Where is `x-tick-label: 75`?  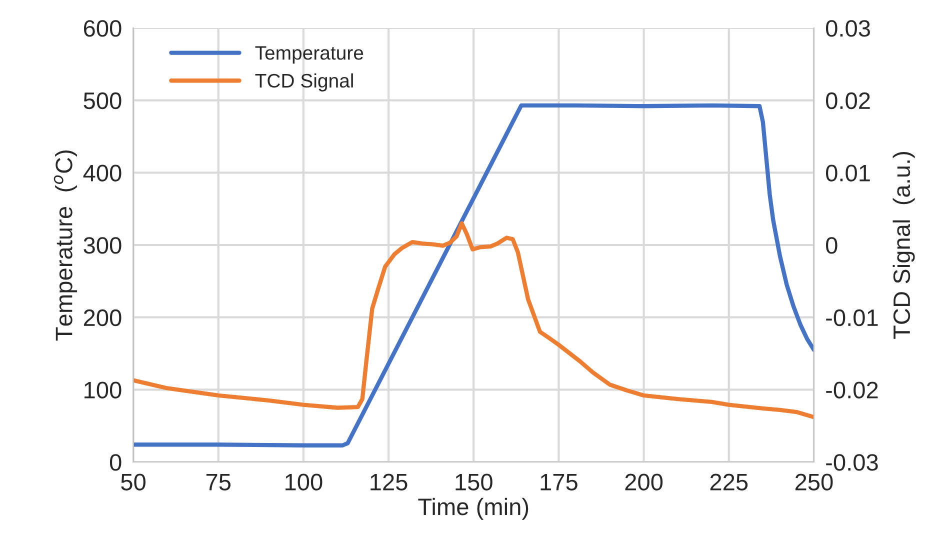 x-tick-label: 75 is located at coordinates (218, 482).